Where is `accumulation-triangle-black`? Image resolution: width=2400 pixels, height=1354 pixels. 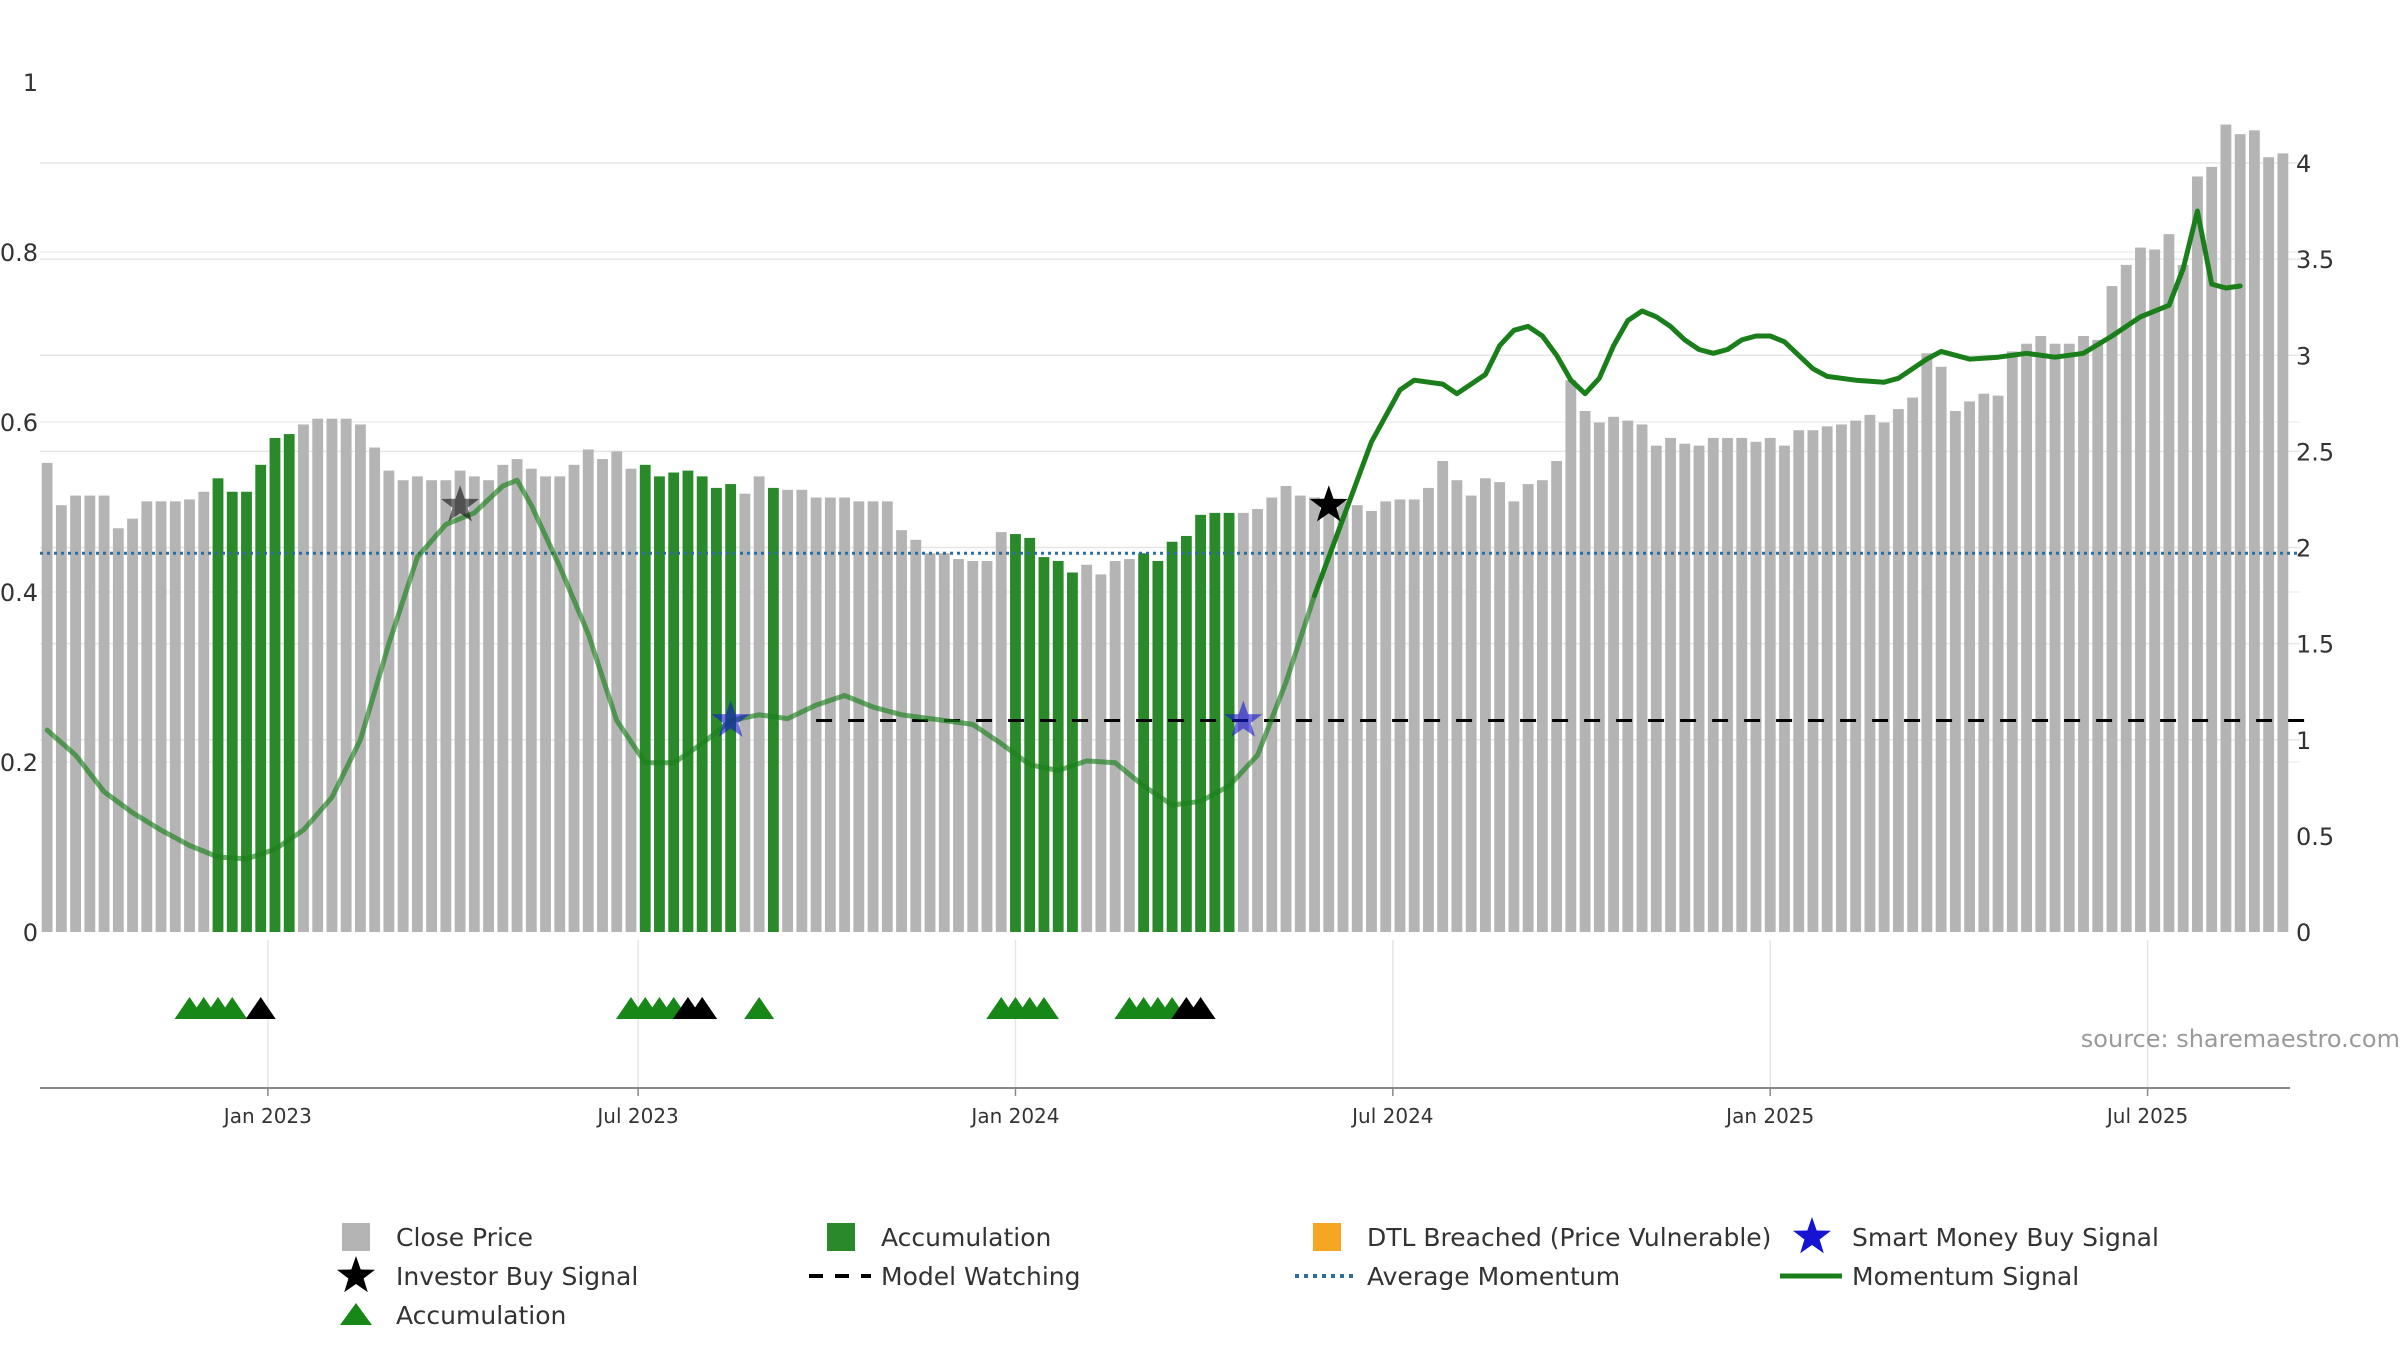 accumulation-triangle-black is located at coordinates (260, 1008).